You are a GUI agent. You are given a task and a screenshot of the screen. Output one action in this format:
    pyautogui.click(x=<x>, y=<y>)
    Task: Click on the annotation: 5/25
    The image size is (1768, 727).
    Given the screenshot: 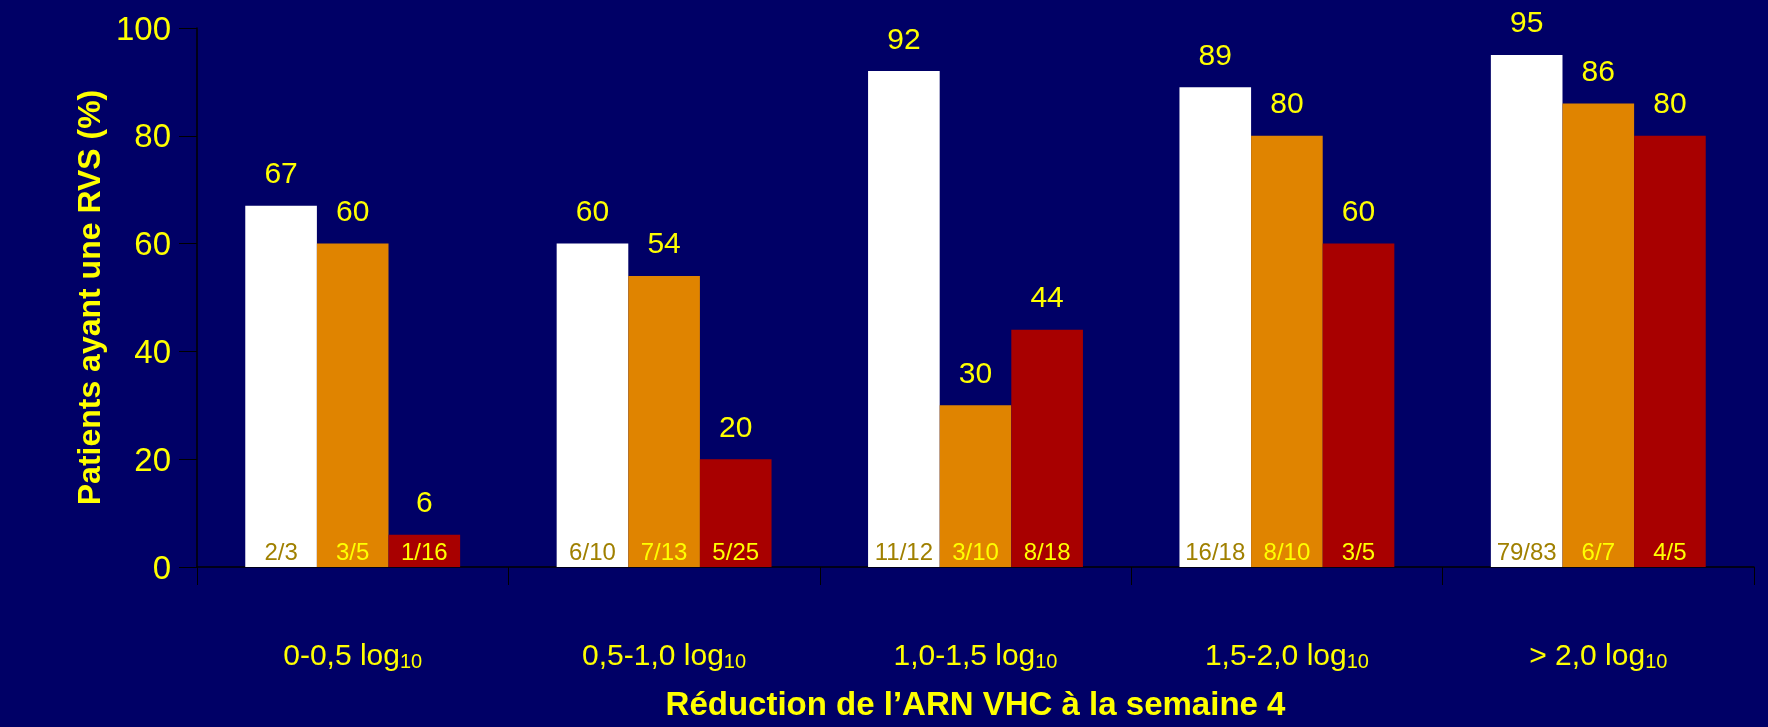 What is the action you would take?
    pyautogui.click(x=736, y=551)
    